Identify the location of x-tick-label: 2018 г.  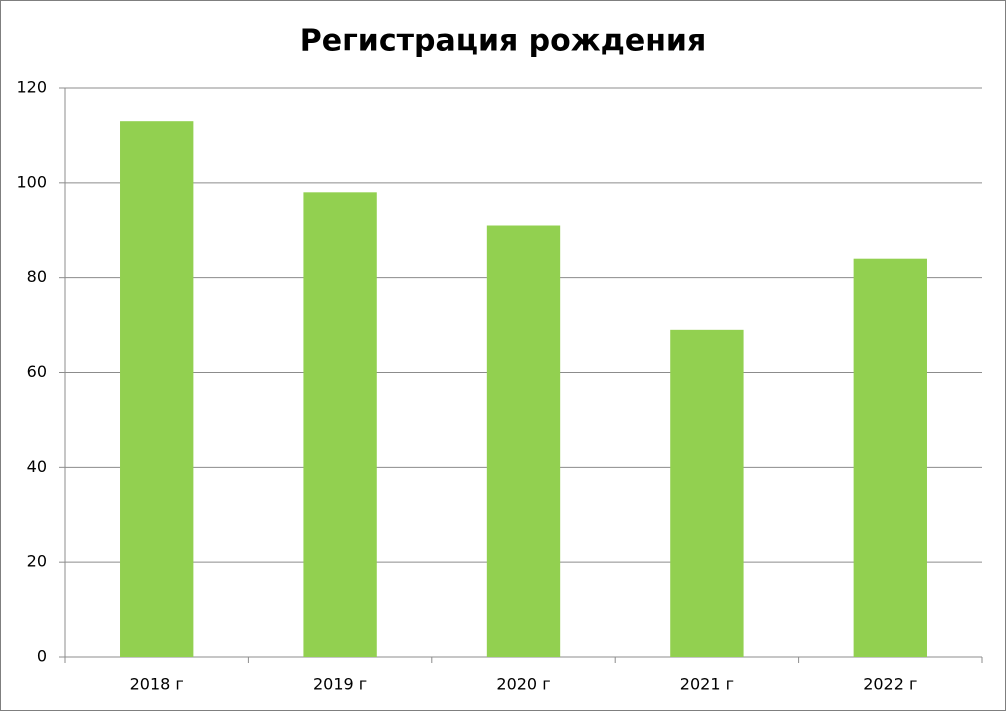
(157, 684).